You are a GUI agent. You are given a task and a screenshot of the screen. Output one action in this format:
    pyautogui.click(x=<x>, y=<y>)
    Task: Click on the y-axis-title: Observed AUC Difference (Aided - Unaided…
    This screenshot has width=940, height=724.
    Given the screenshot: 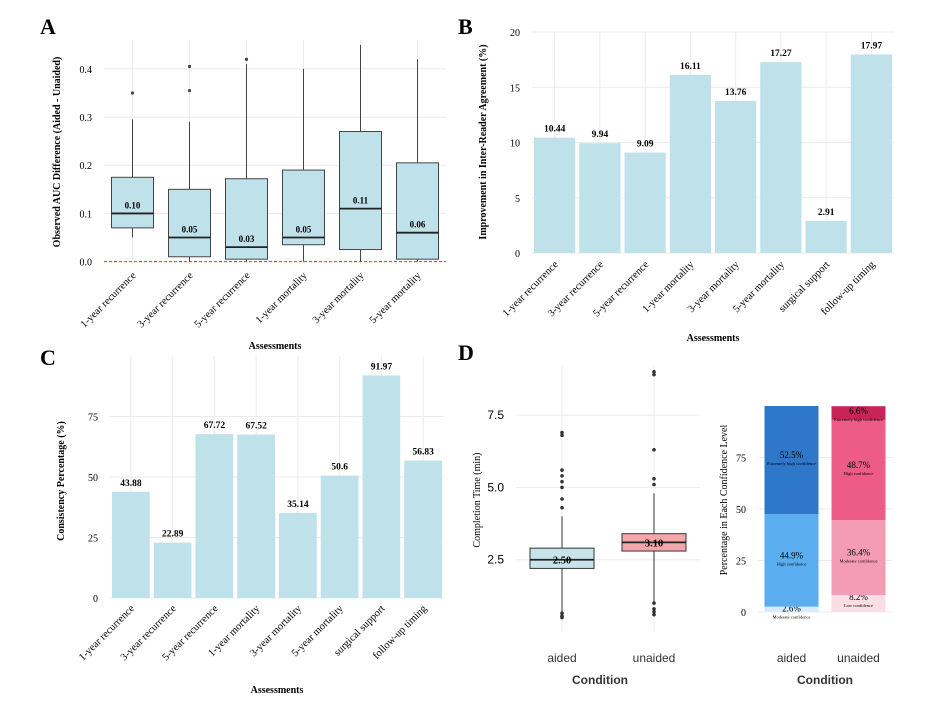 What is the action you would take?
    pyautogui.click(x=57, y=152)
    